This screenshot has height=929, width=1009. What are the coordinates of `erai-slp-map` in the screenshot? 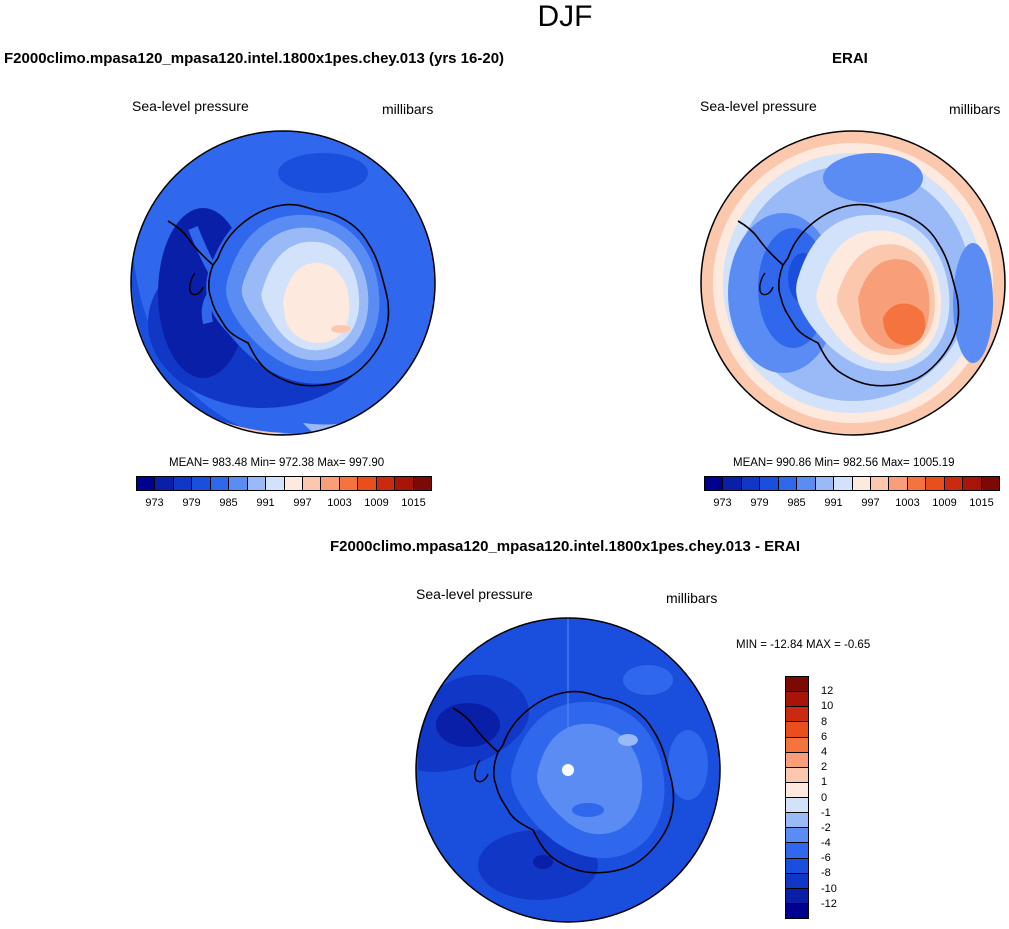 It's located at (853, 283).